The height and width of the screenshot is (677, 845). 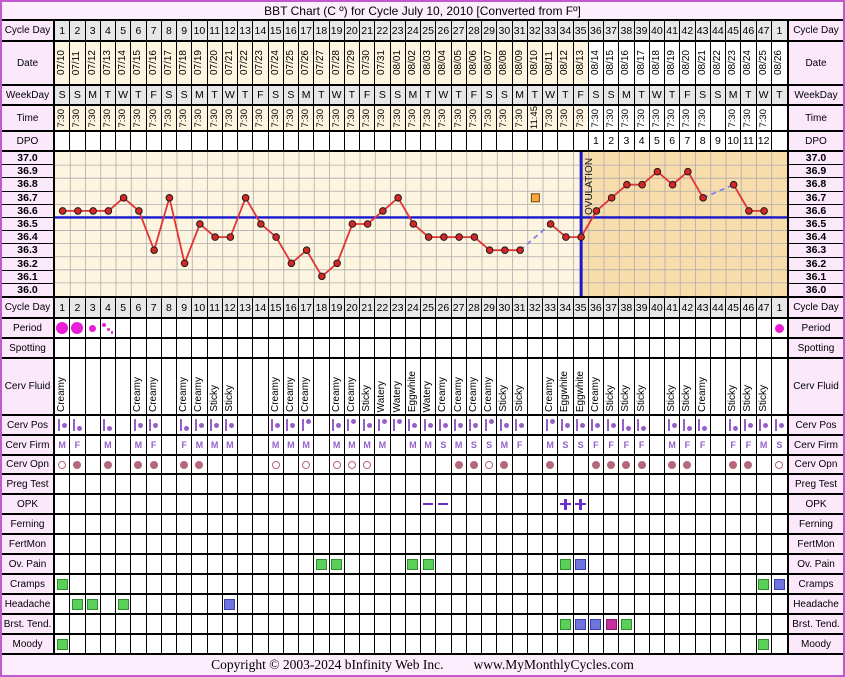 What do you see at coordinates (566, 118) in the screenshot?
I see `time-cell-day-34: 7:30` at bounding box center [566, 118].